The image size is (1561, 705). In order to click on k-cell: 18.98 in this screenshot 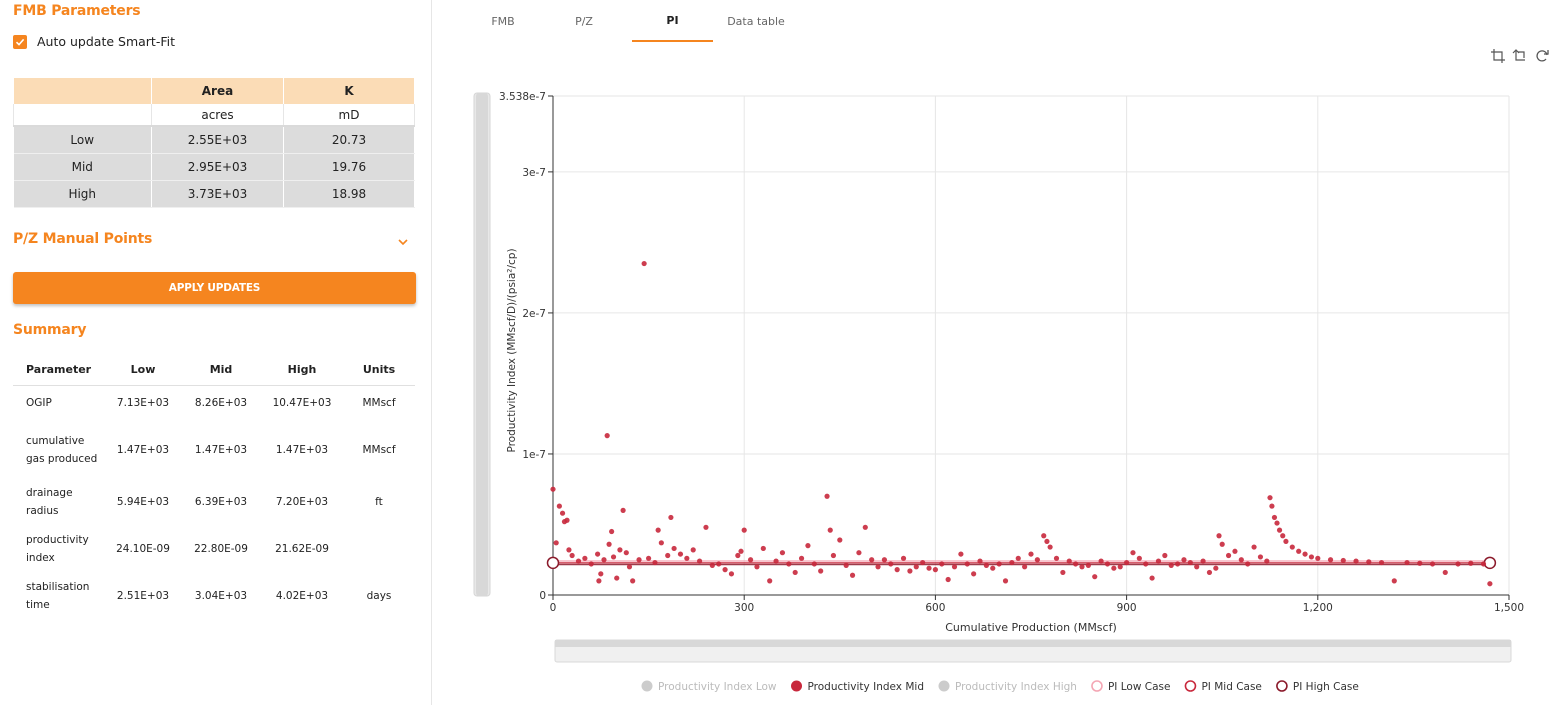, I will do `click(349, 194)`.